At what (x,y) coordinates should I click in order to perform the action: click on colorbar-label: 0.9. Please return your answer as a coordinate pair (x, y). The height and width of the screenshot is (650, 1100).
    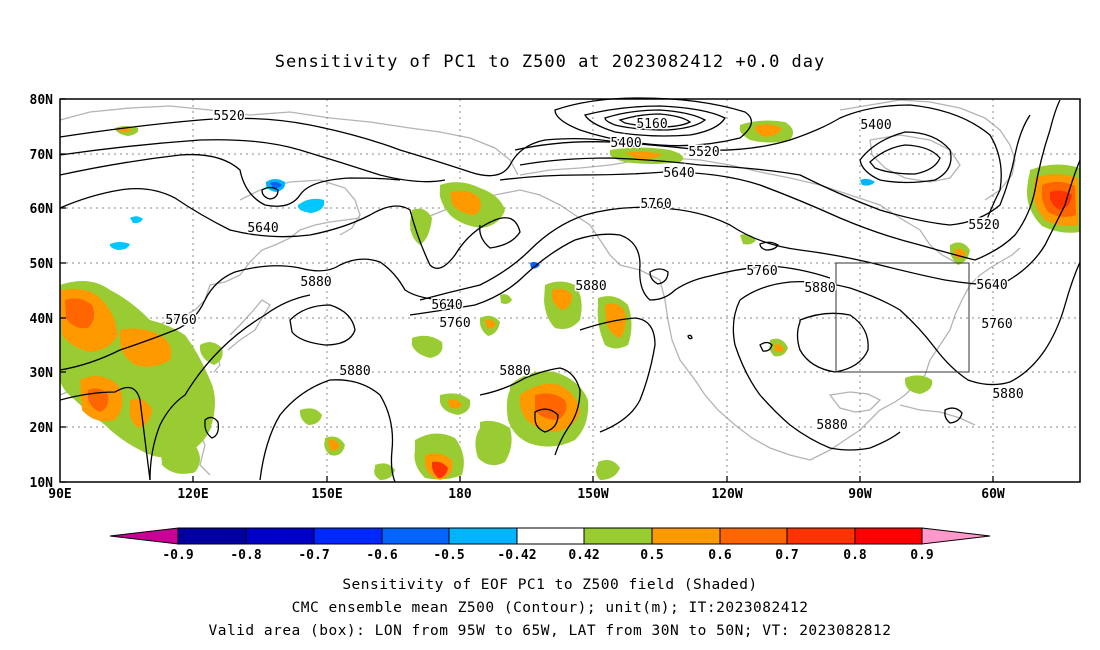
    Looking at the image, I should click on (921, 555).